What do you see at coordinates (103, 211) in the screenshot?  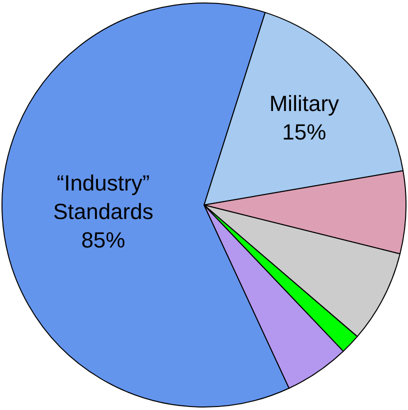 I see `slice-label: “Industry” Standards 85%` at bounding box center [103, 211].